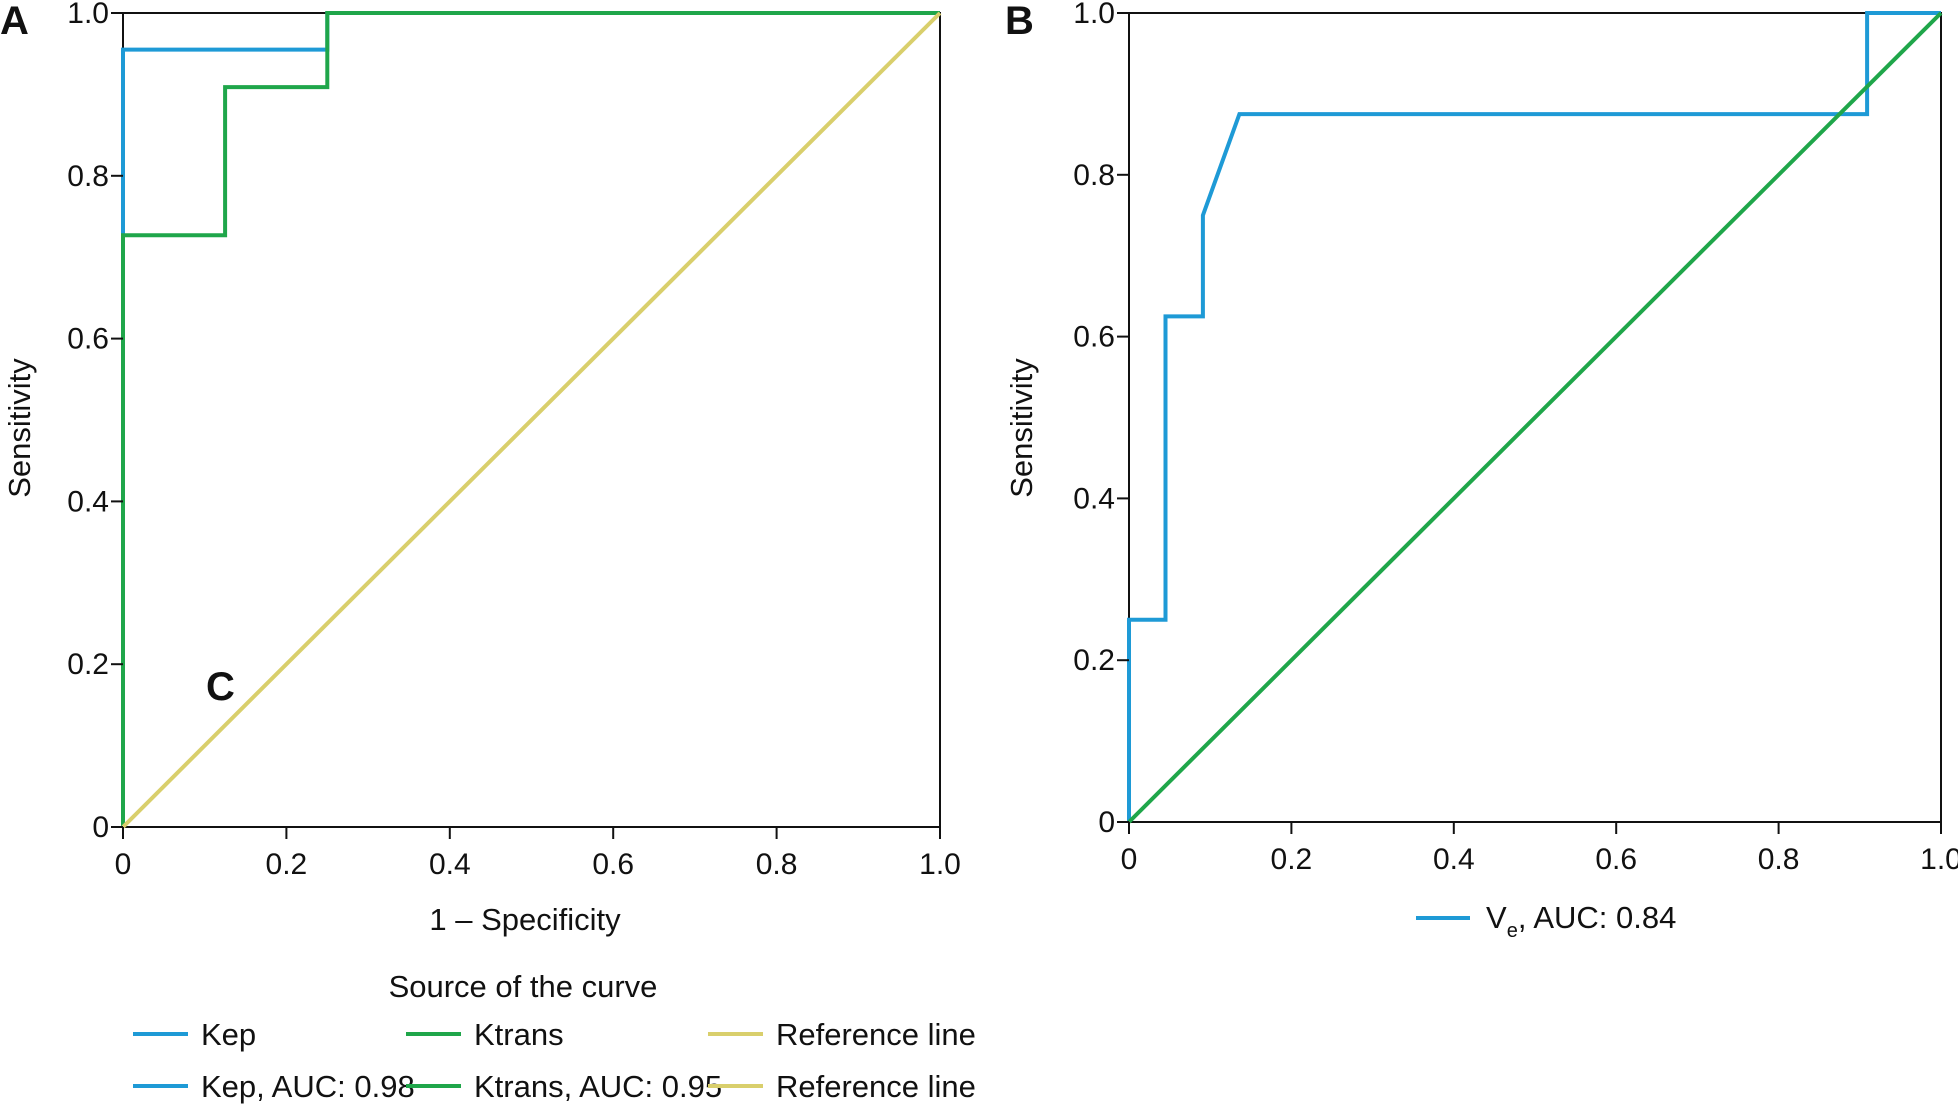 This screenshot has width=1958, height=1104. What do you see at coordinates (88, 664) in the screenshot?
I see `panel-a-y-tick-label: 0.2` at bounding box center [88, 664].